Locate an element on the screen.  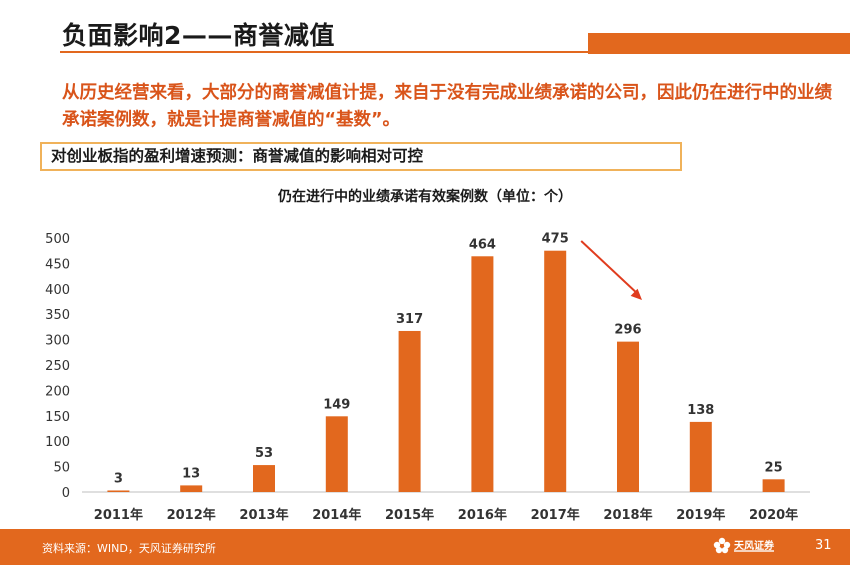
logo-text: 天风证券 is located at coordinates (754, 546).